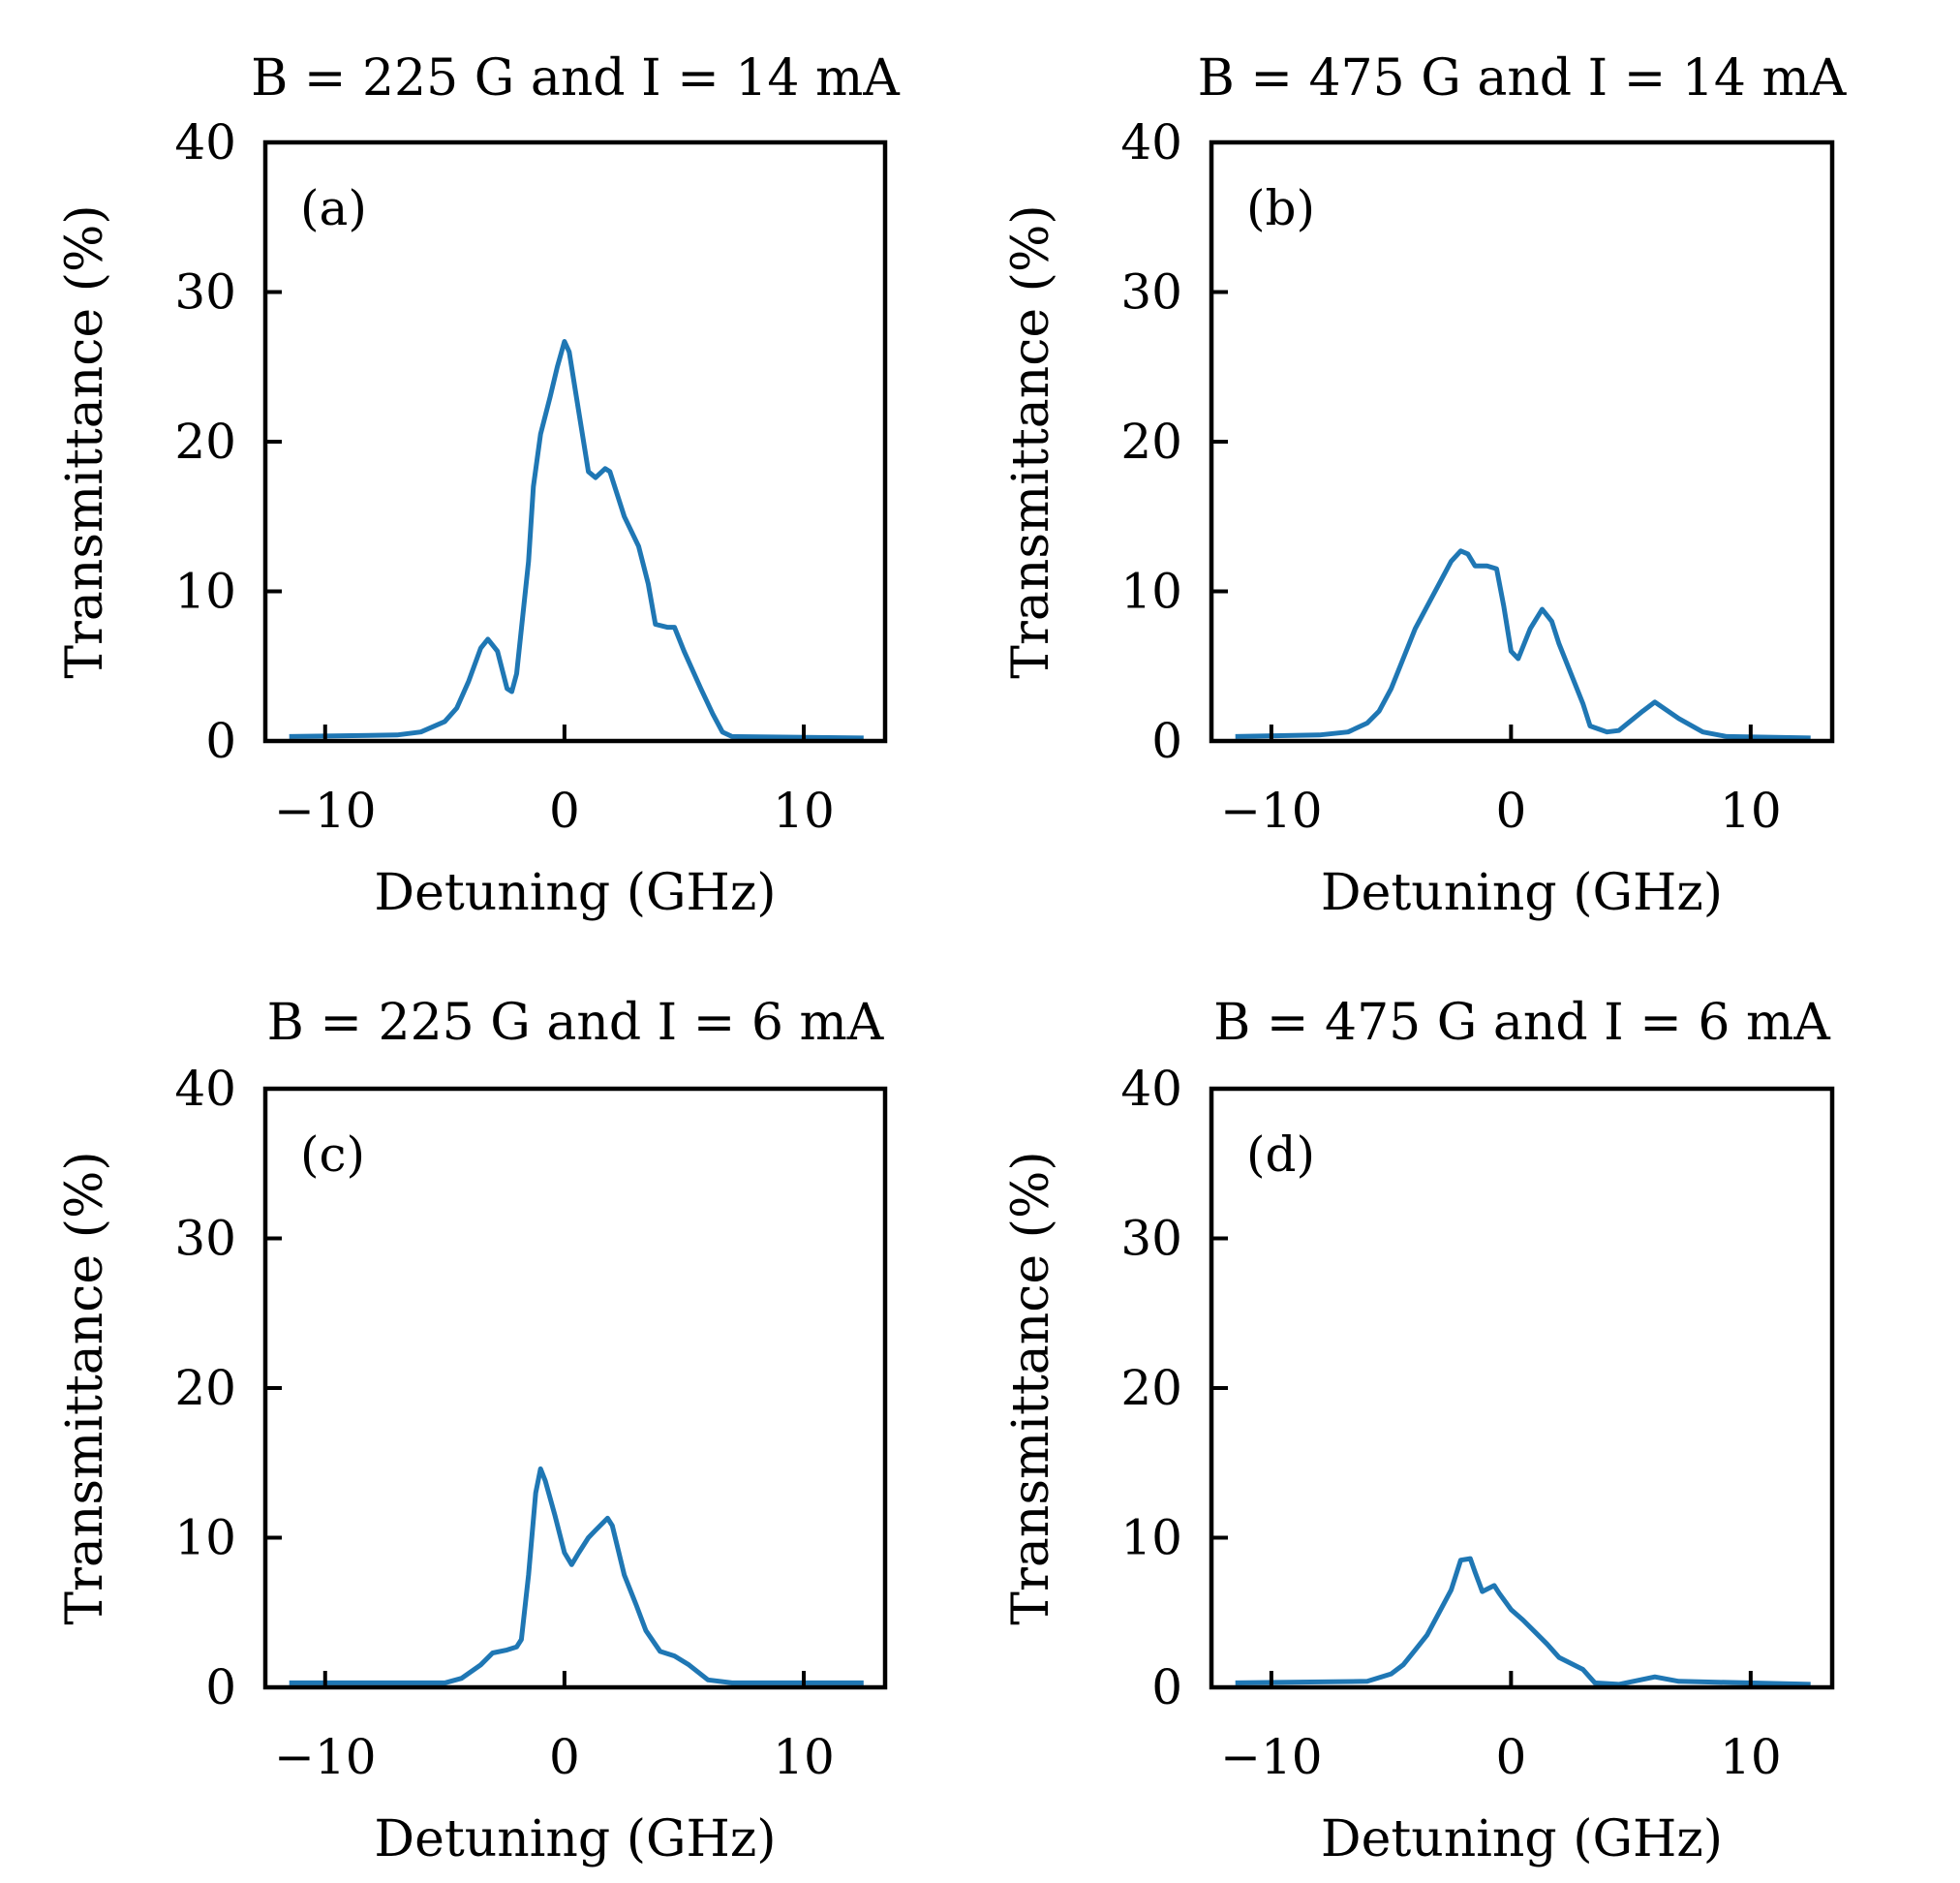  What do you see at coordinates (1280, 1155) in the screenshot?
I see `panel-label: (d)` at bounding box center [1280, 1155].